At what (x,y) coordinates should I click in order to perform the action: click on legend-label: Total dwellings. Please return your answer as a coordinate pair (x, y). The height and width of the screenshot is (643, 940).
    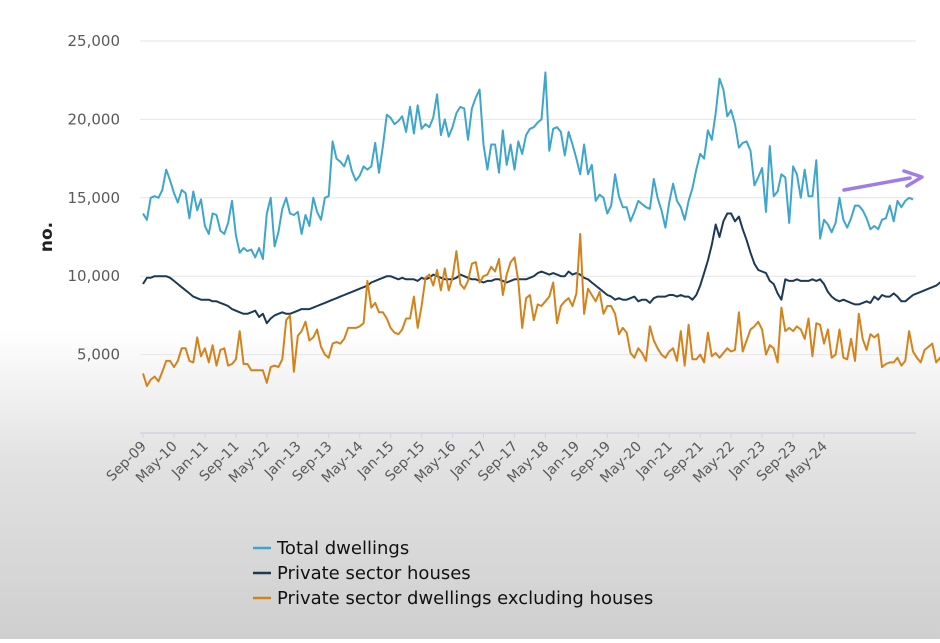
    Looking at the image, I should click on (342, 548).